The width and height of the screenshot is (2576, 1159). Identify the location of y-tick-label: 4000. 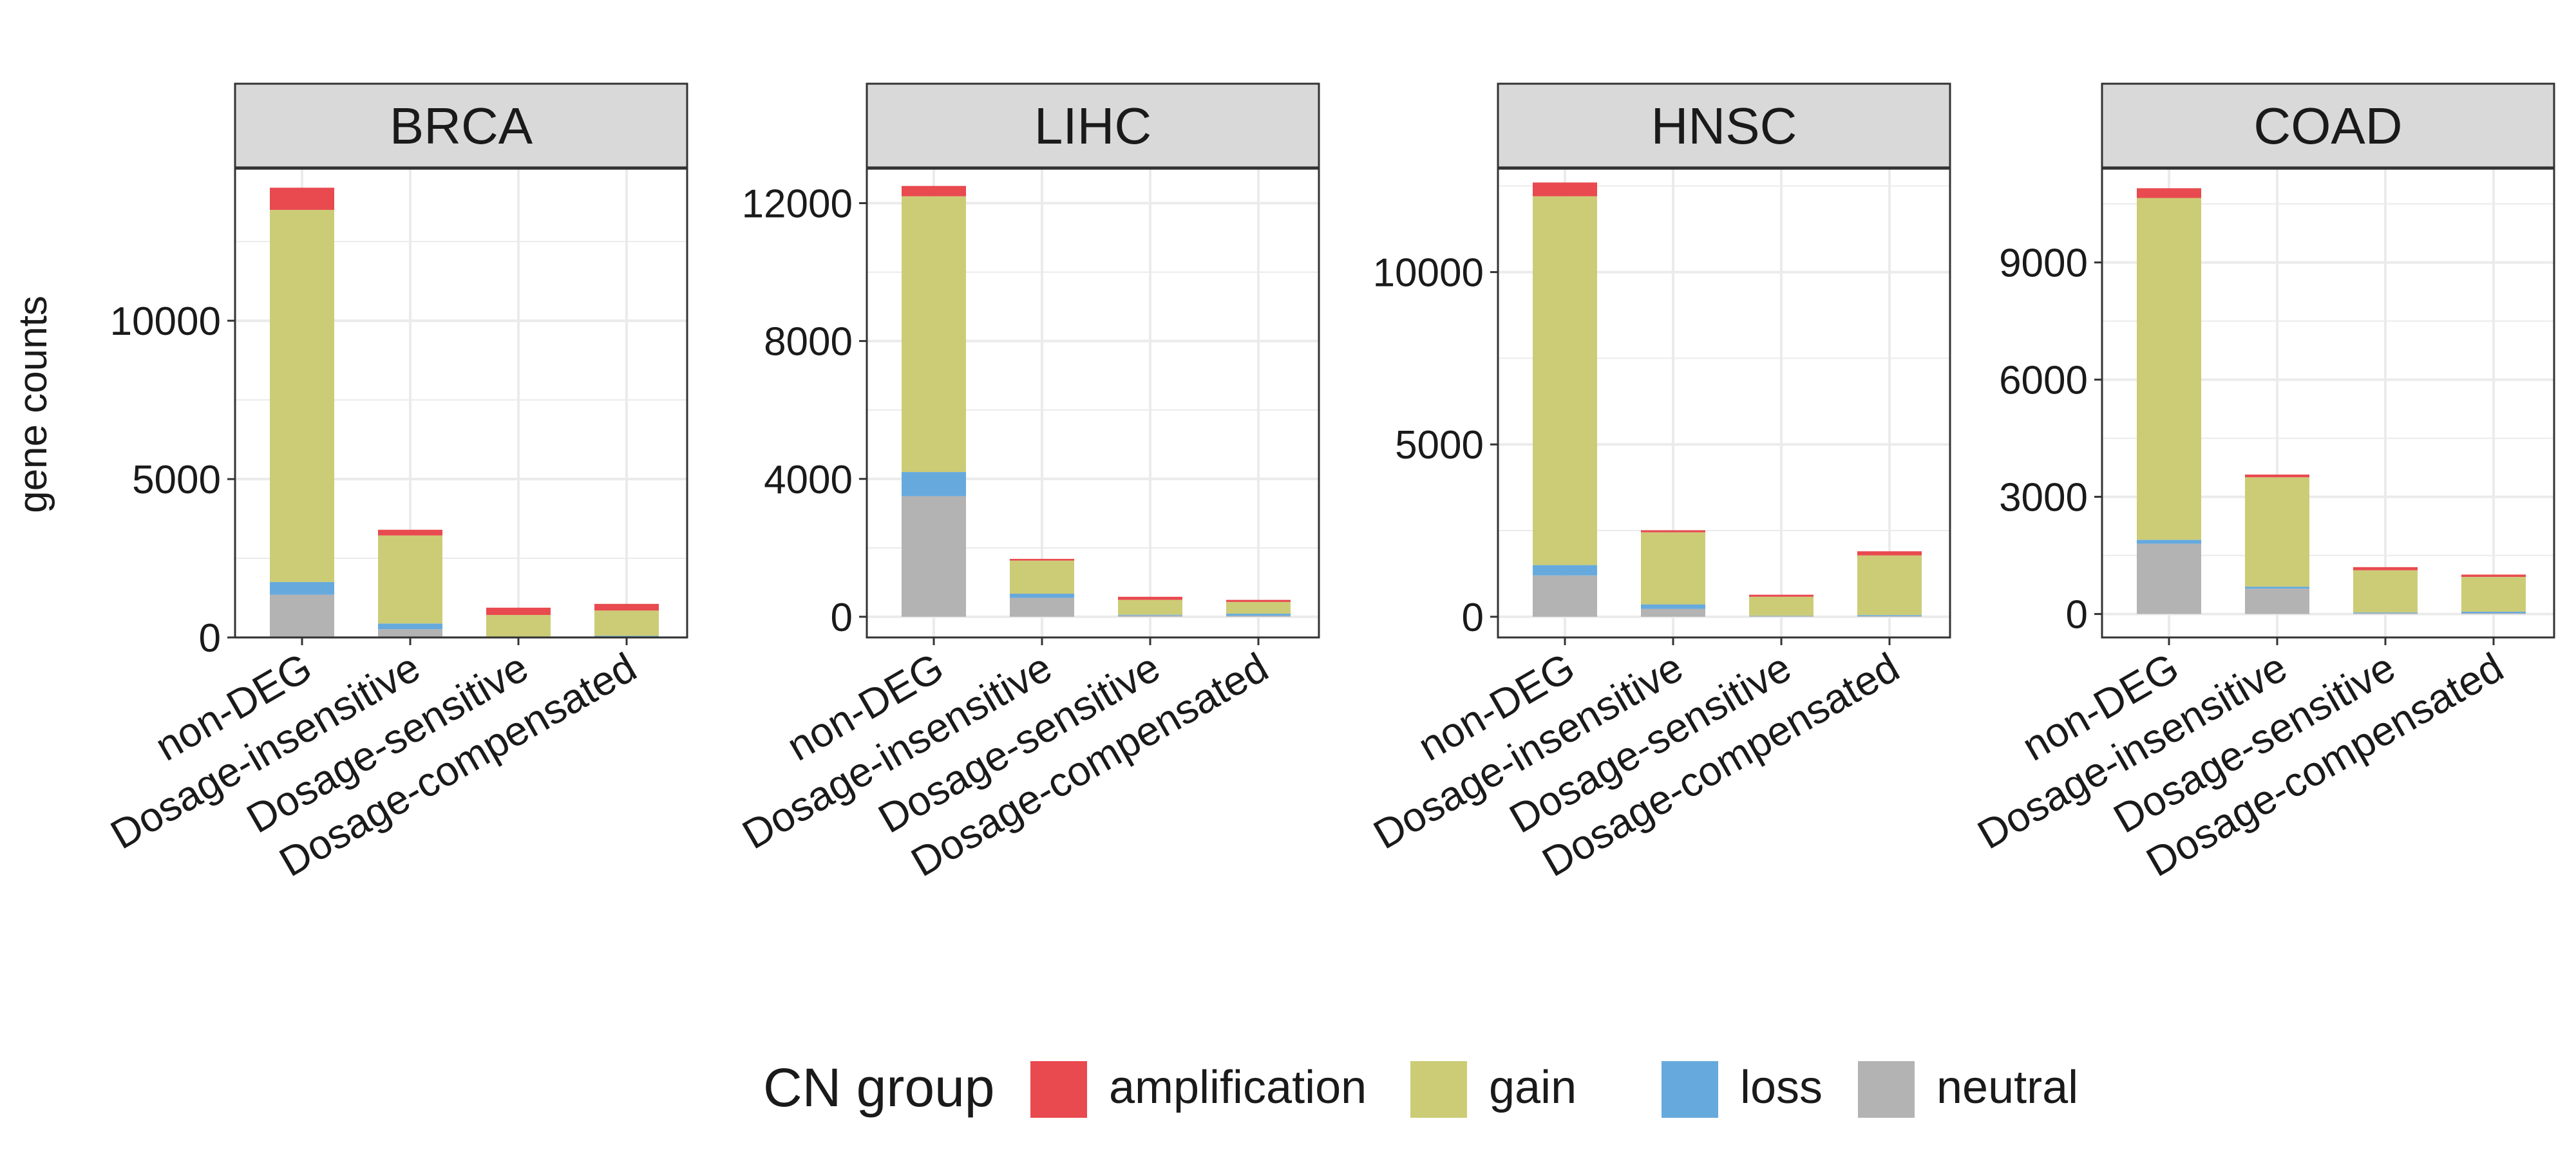
(809, 480).